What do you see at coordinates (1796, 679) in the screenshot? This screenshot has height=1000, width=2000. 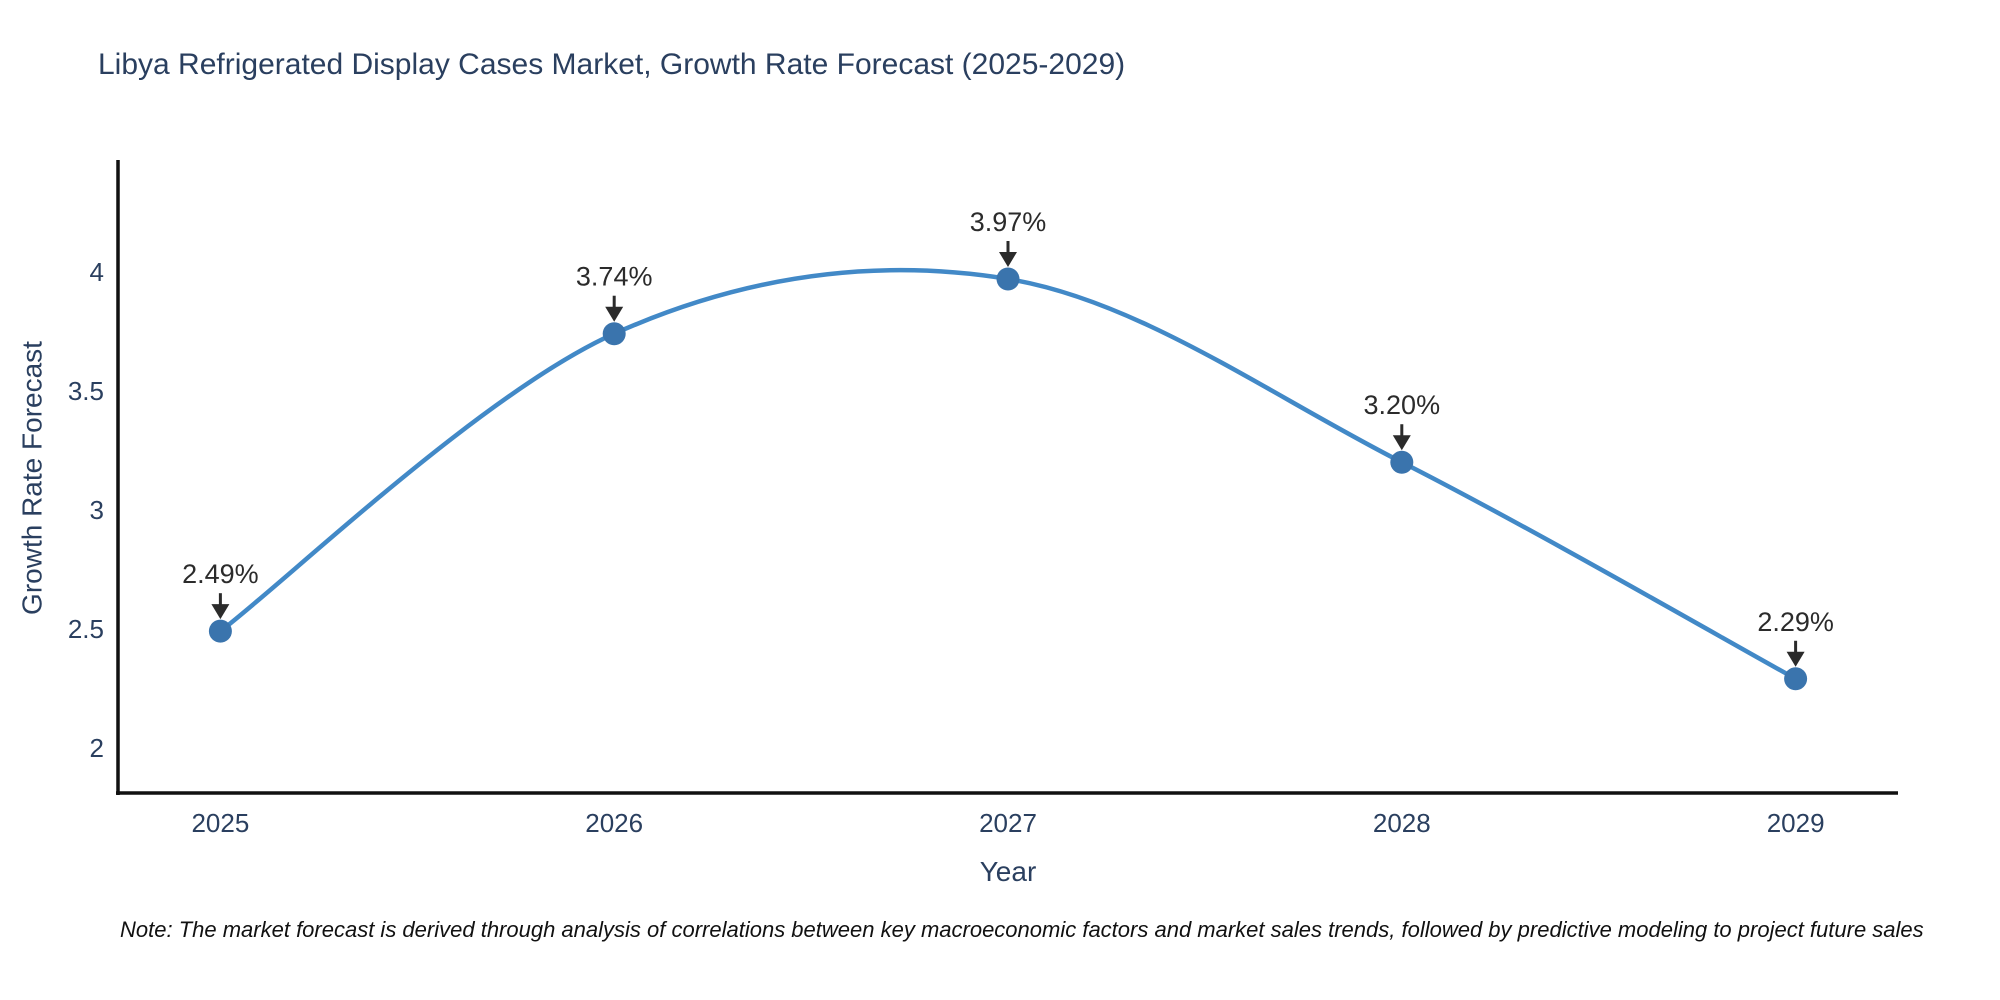 I see `data-point-2029` at bounding box center [1796, 679].